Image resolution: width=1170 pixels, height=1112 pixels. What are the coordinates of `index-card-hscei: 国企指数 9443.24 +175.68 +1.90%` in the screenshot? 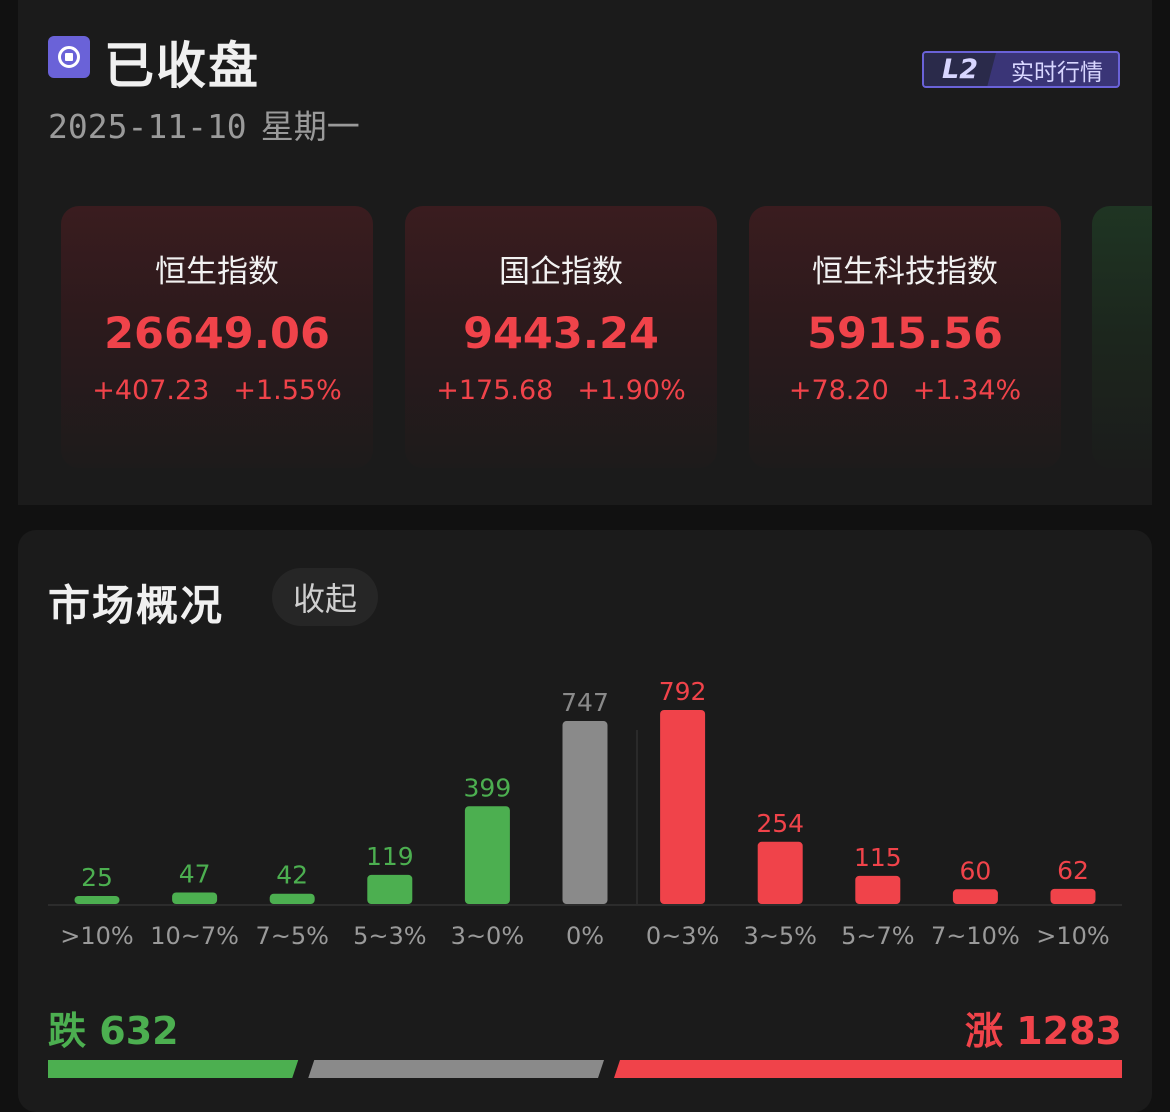 It's located at (561, 337).